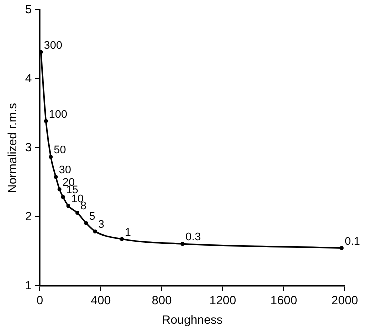  What do you see at coordinates (352, 242) in the screenshot?
I see `annotation: 0.1` at bounding box center [352, 242].